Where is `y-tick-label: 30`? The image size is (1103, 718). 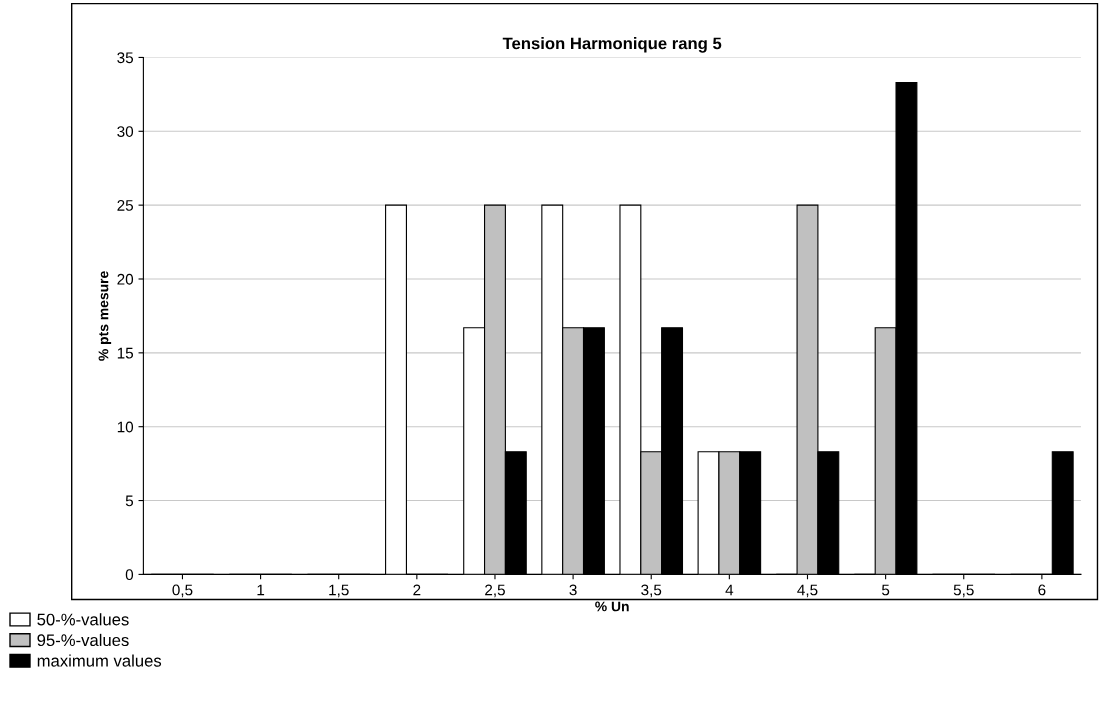
y-tick-label: 30 is located at coordinates (125, 131).